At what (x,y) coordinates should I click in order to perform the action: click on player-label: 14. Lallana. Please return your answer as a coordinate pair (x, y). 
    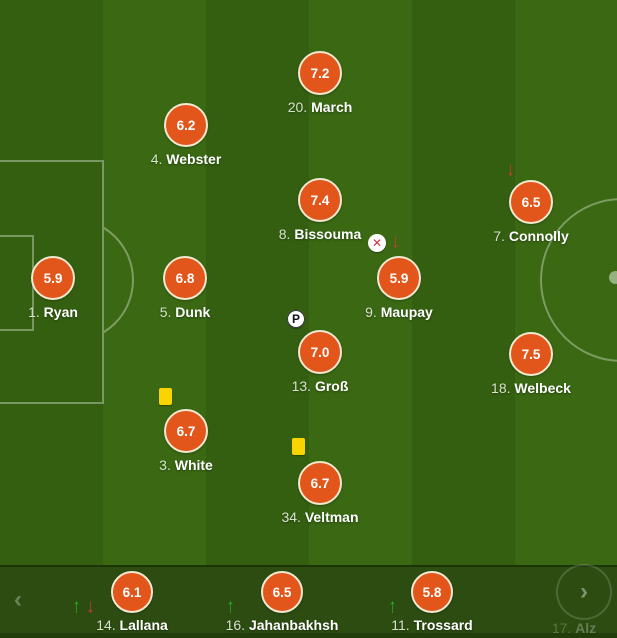
    Looking at the image, I should click on (132, 625).